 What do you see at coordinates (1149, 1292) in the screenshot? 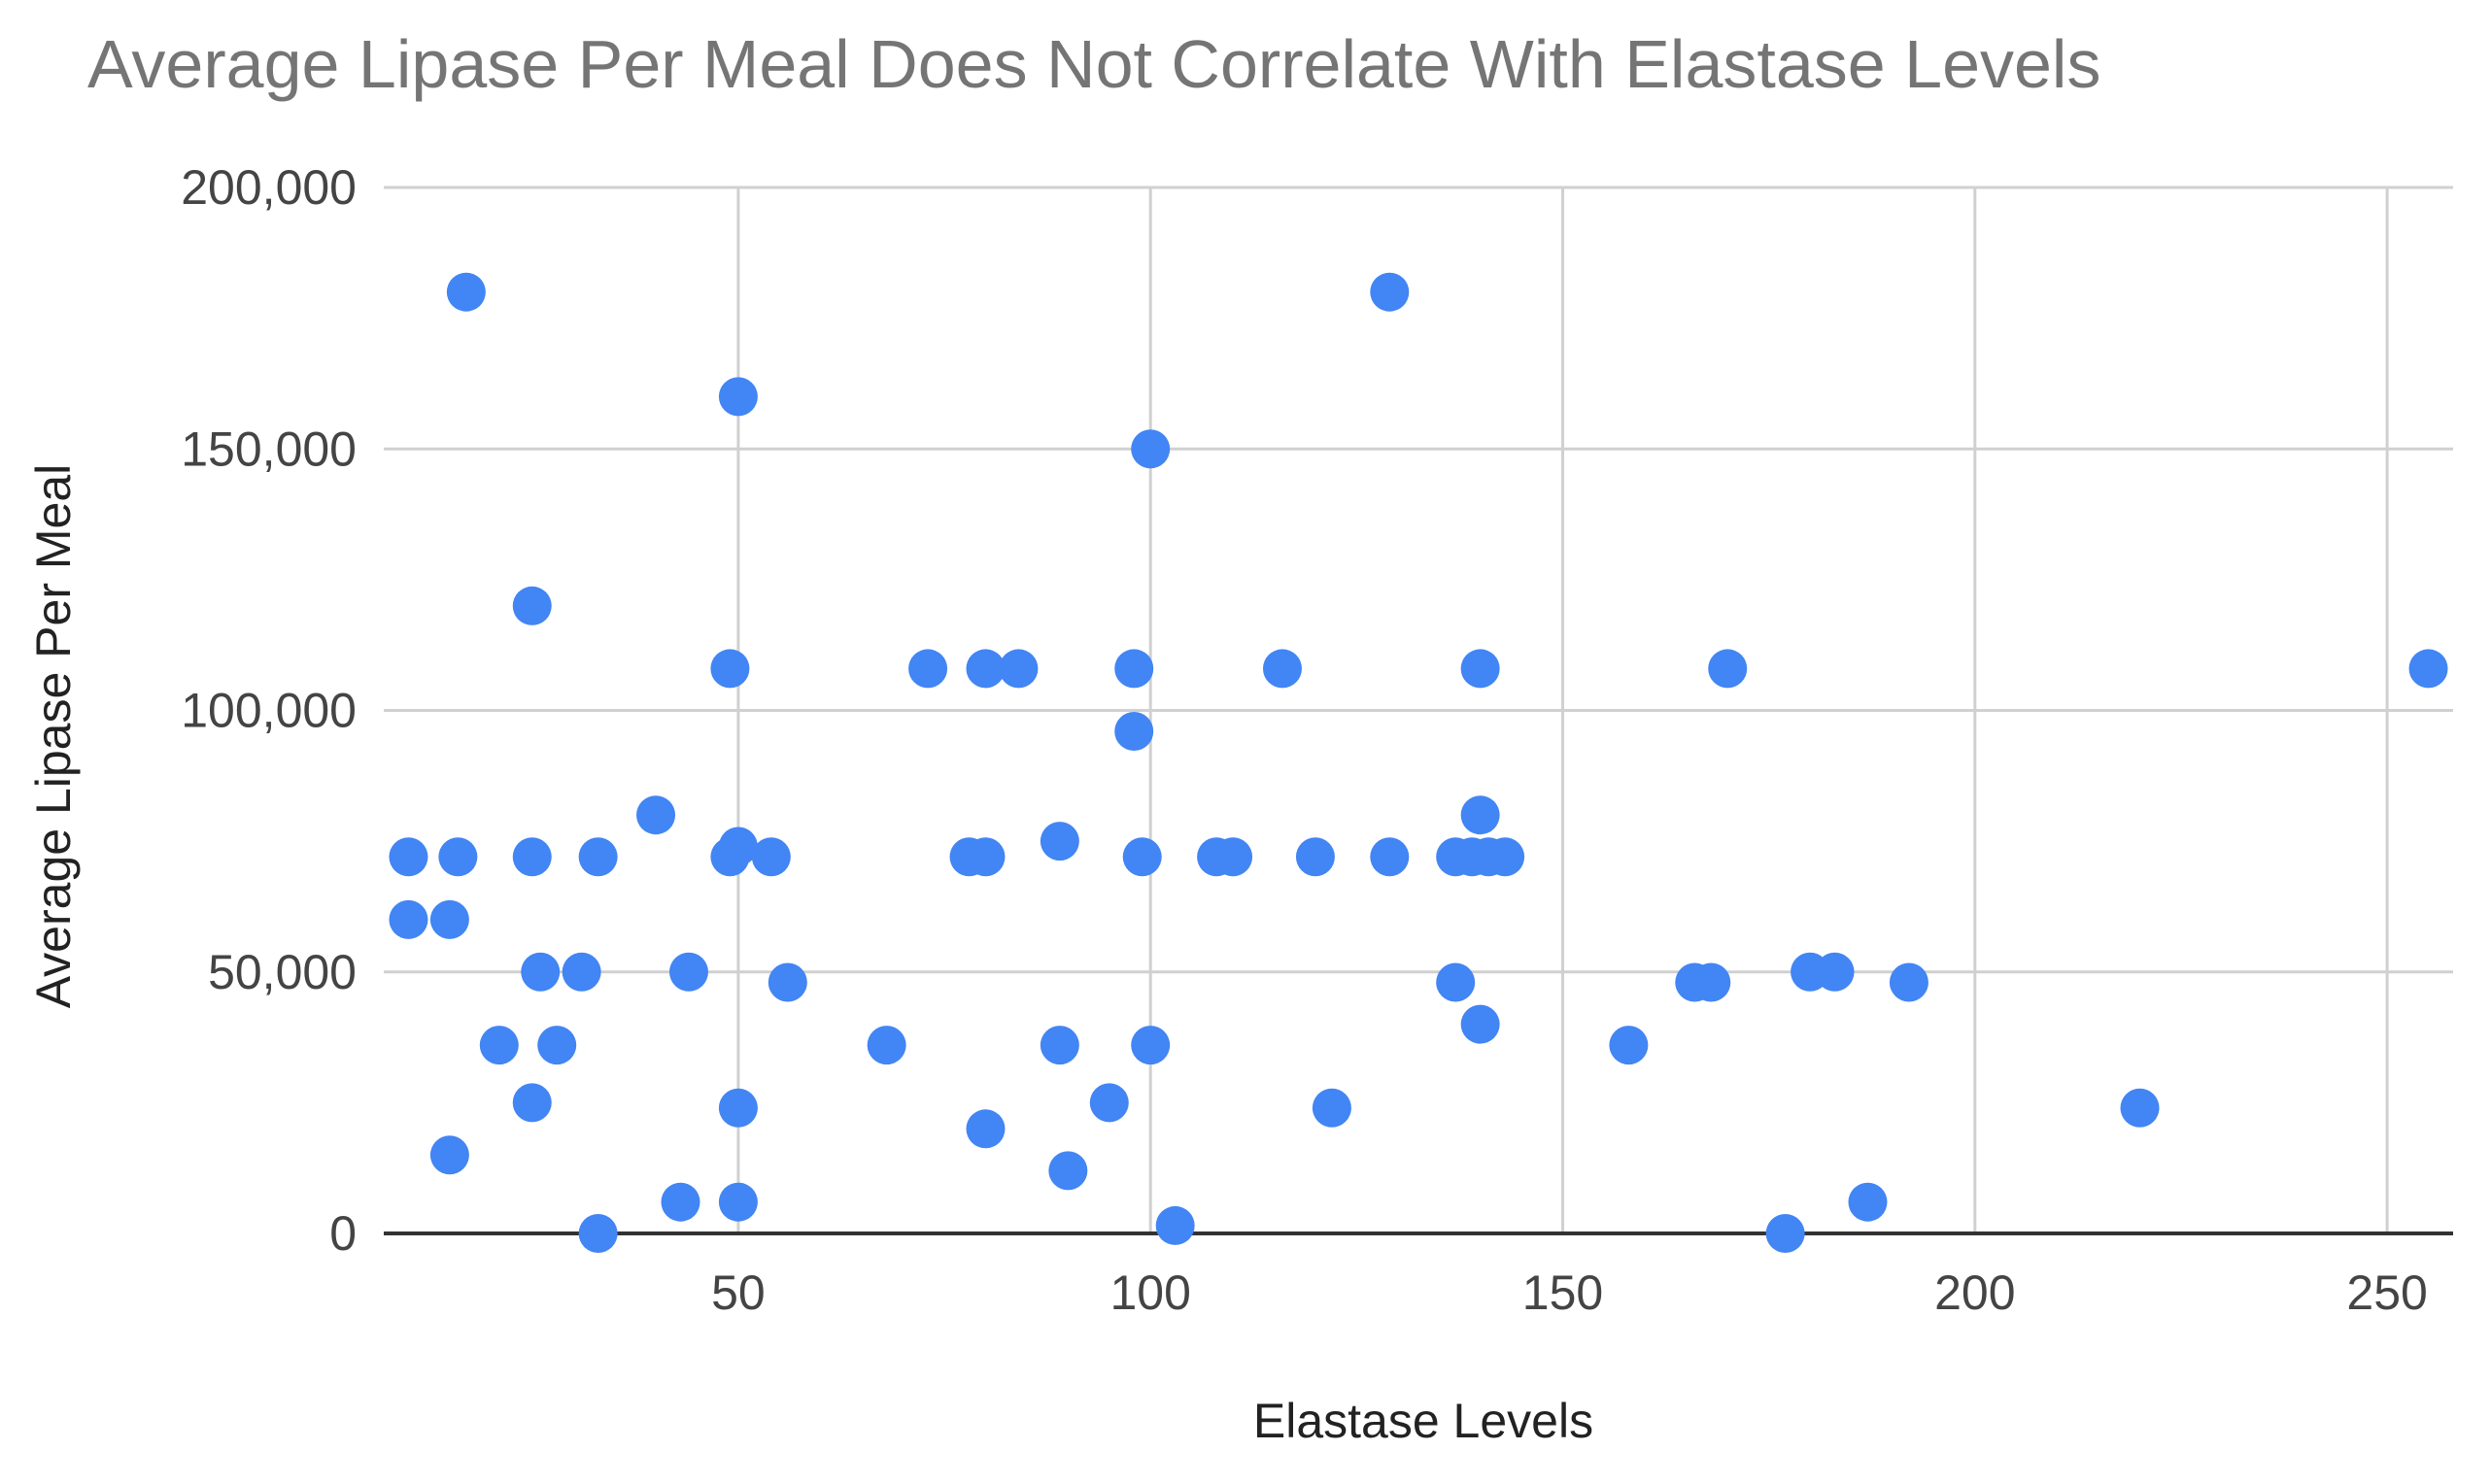
I see `x-tick-label: 100` at bounding box center [1149, 1292].